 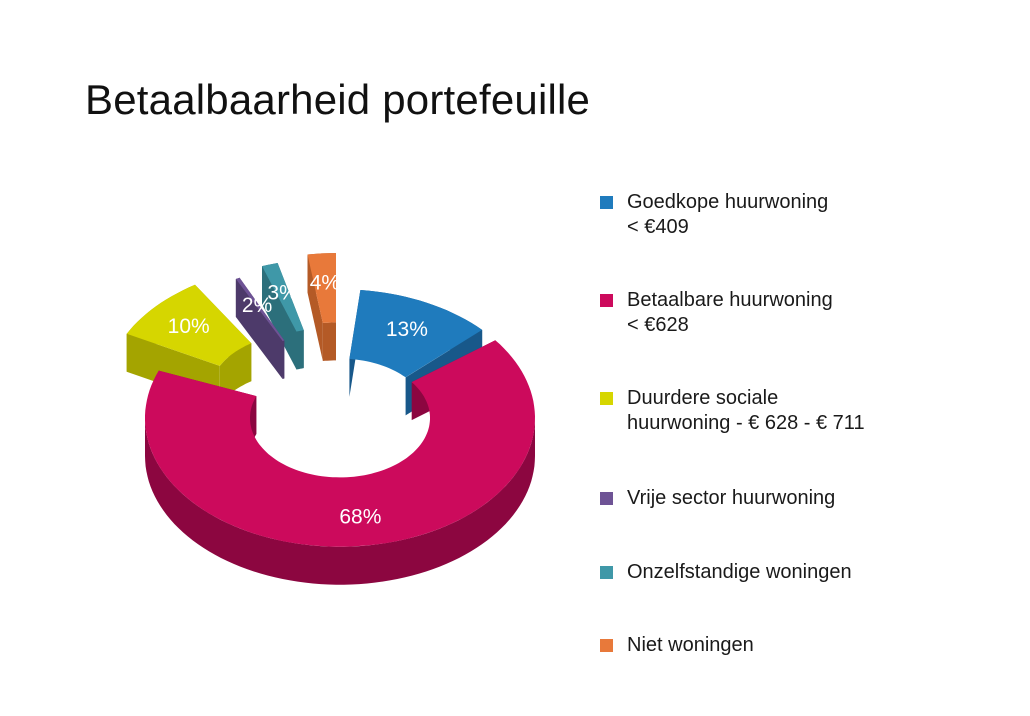 I want to click on legend-item: Niet woningen, so click(x=677, y=645).